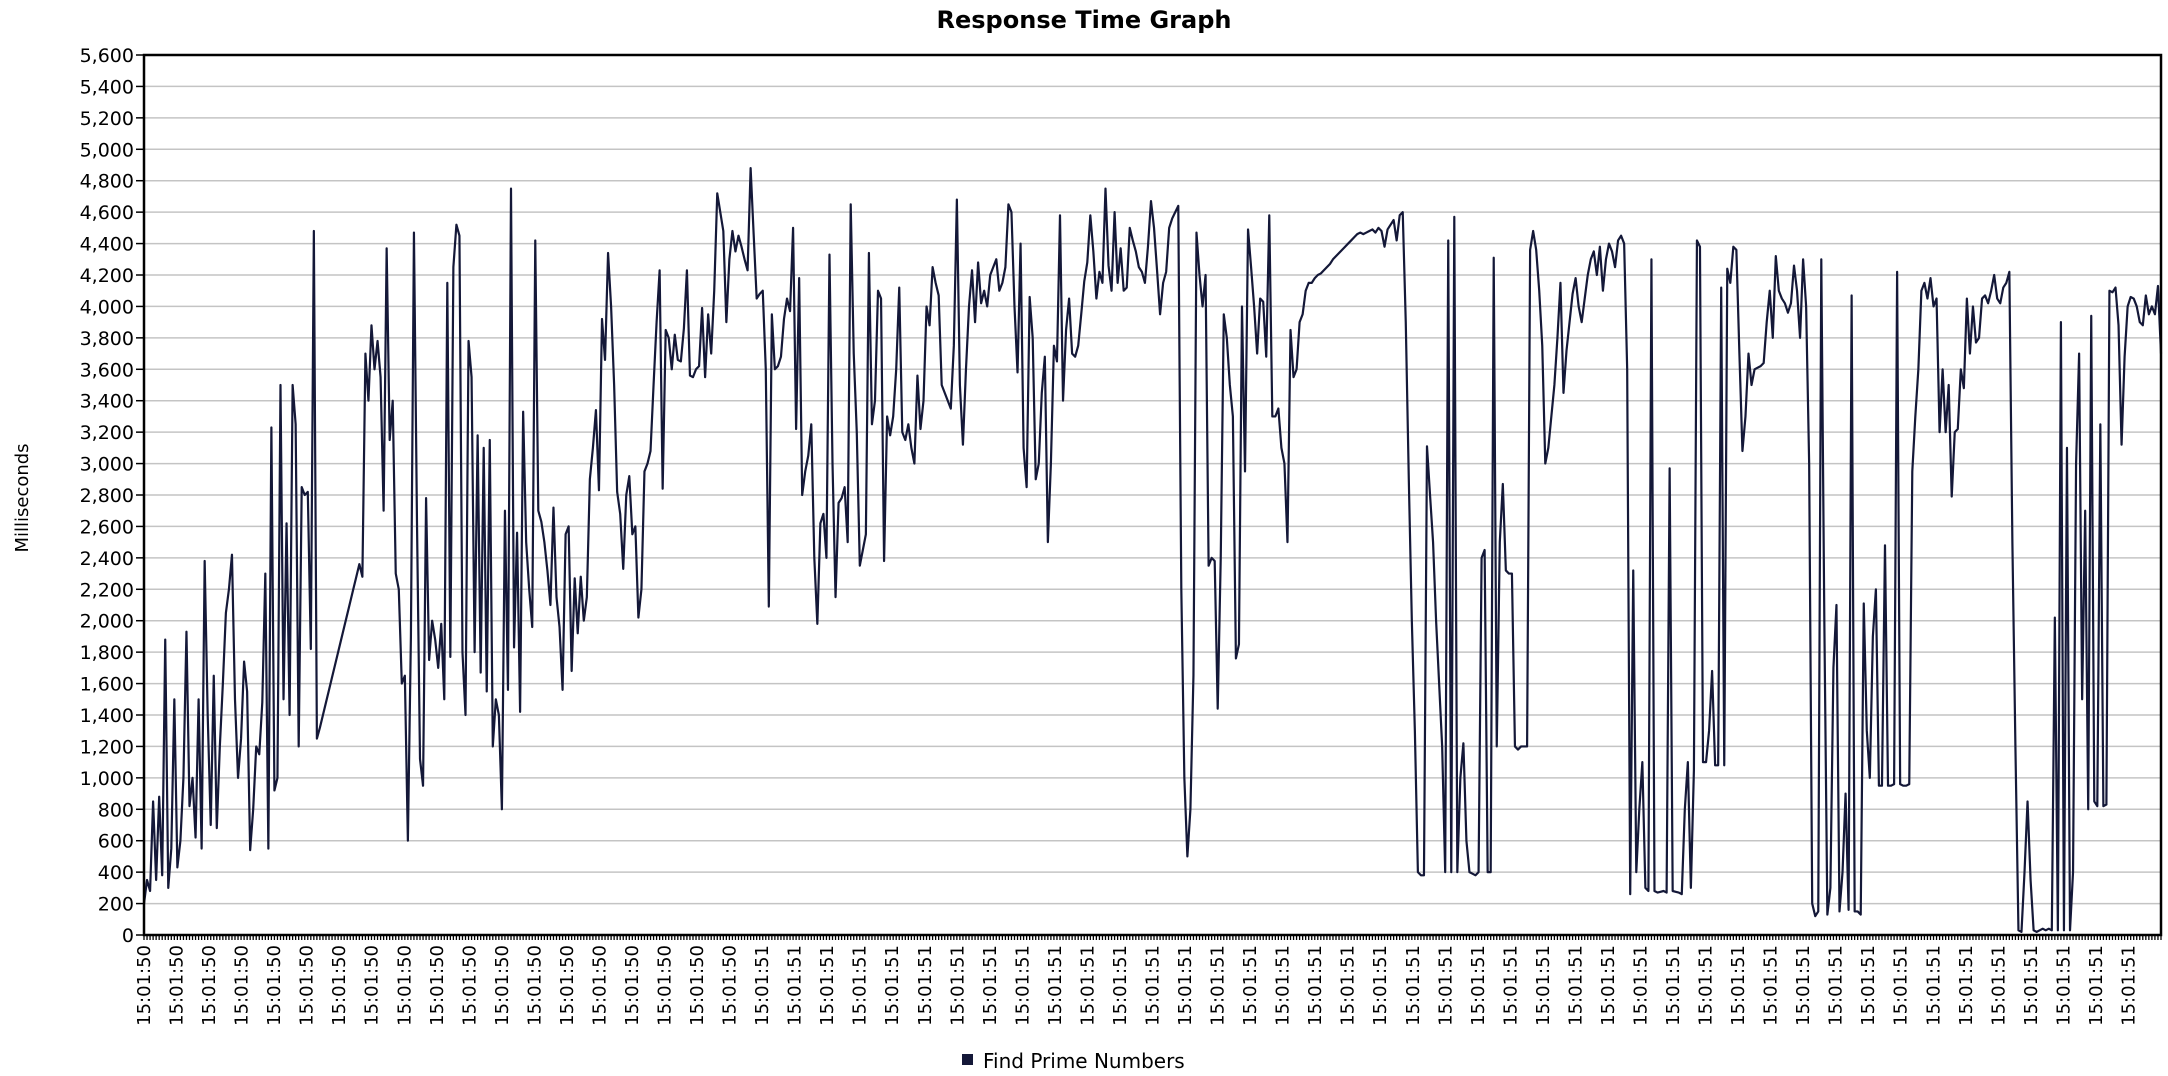  What do you see at coordinates (22, 497) in the screenshot?
I see `y-axis-label: Milliseconds` at bounding box center [22, 497].